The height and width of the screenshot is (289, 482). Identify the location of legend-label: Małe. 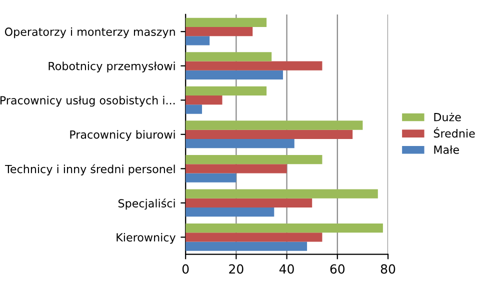
(446, 149).